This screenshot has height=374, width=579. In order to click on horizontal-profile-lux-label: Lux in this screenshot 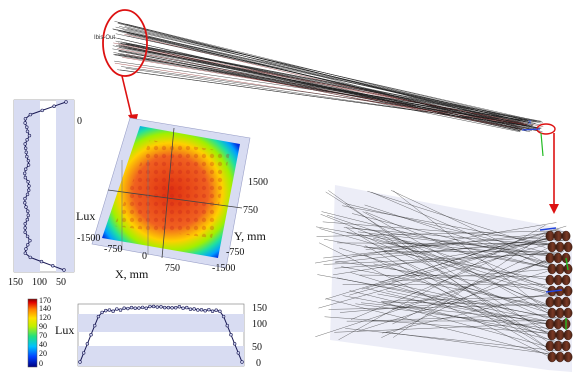, I will do `click(65, 330)`.